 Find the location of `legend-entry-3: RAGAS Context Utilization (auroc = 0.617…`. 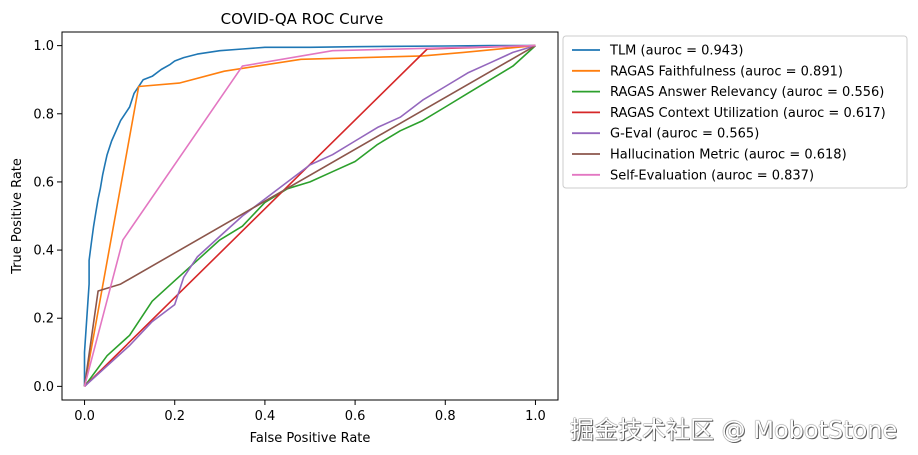

legend-entry-3: RAGAS Context Utilization (auroc = 0.617… is located at coordinates (748, 113).